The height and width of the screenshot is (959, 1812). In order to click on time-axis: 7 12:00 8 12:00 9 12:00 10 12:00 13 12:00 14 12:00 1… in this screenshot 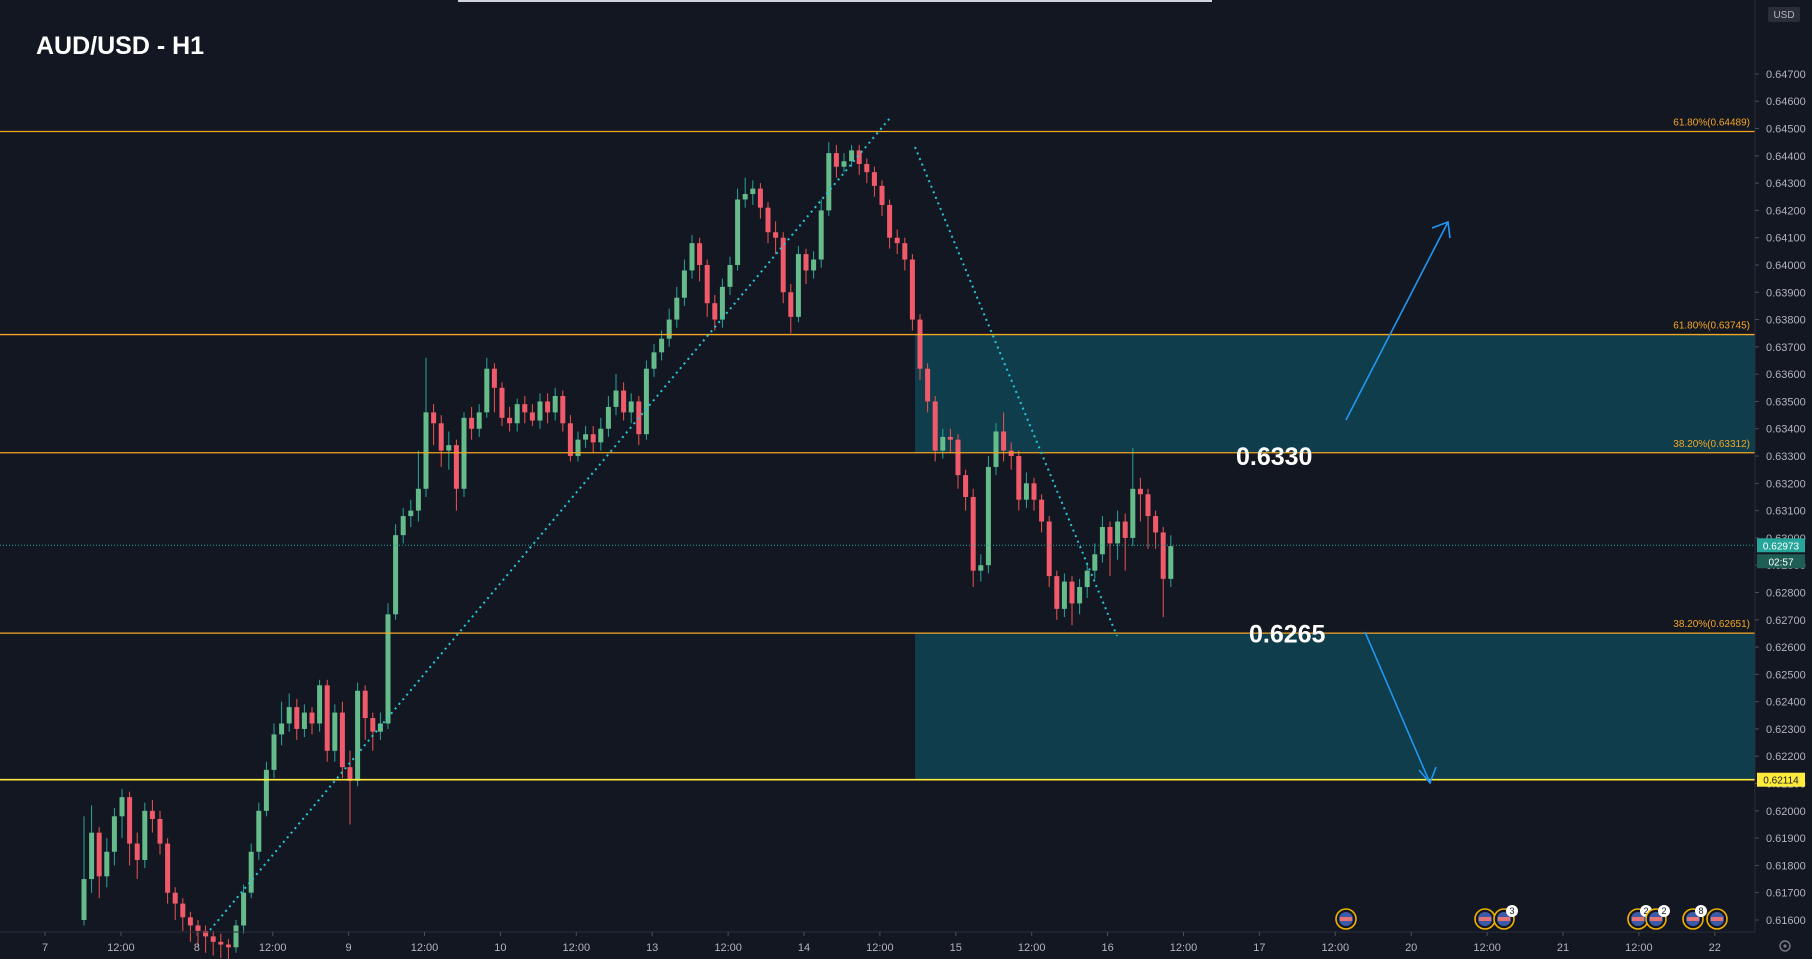, I will do `click(877, 942)`.